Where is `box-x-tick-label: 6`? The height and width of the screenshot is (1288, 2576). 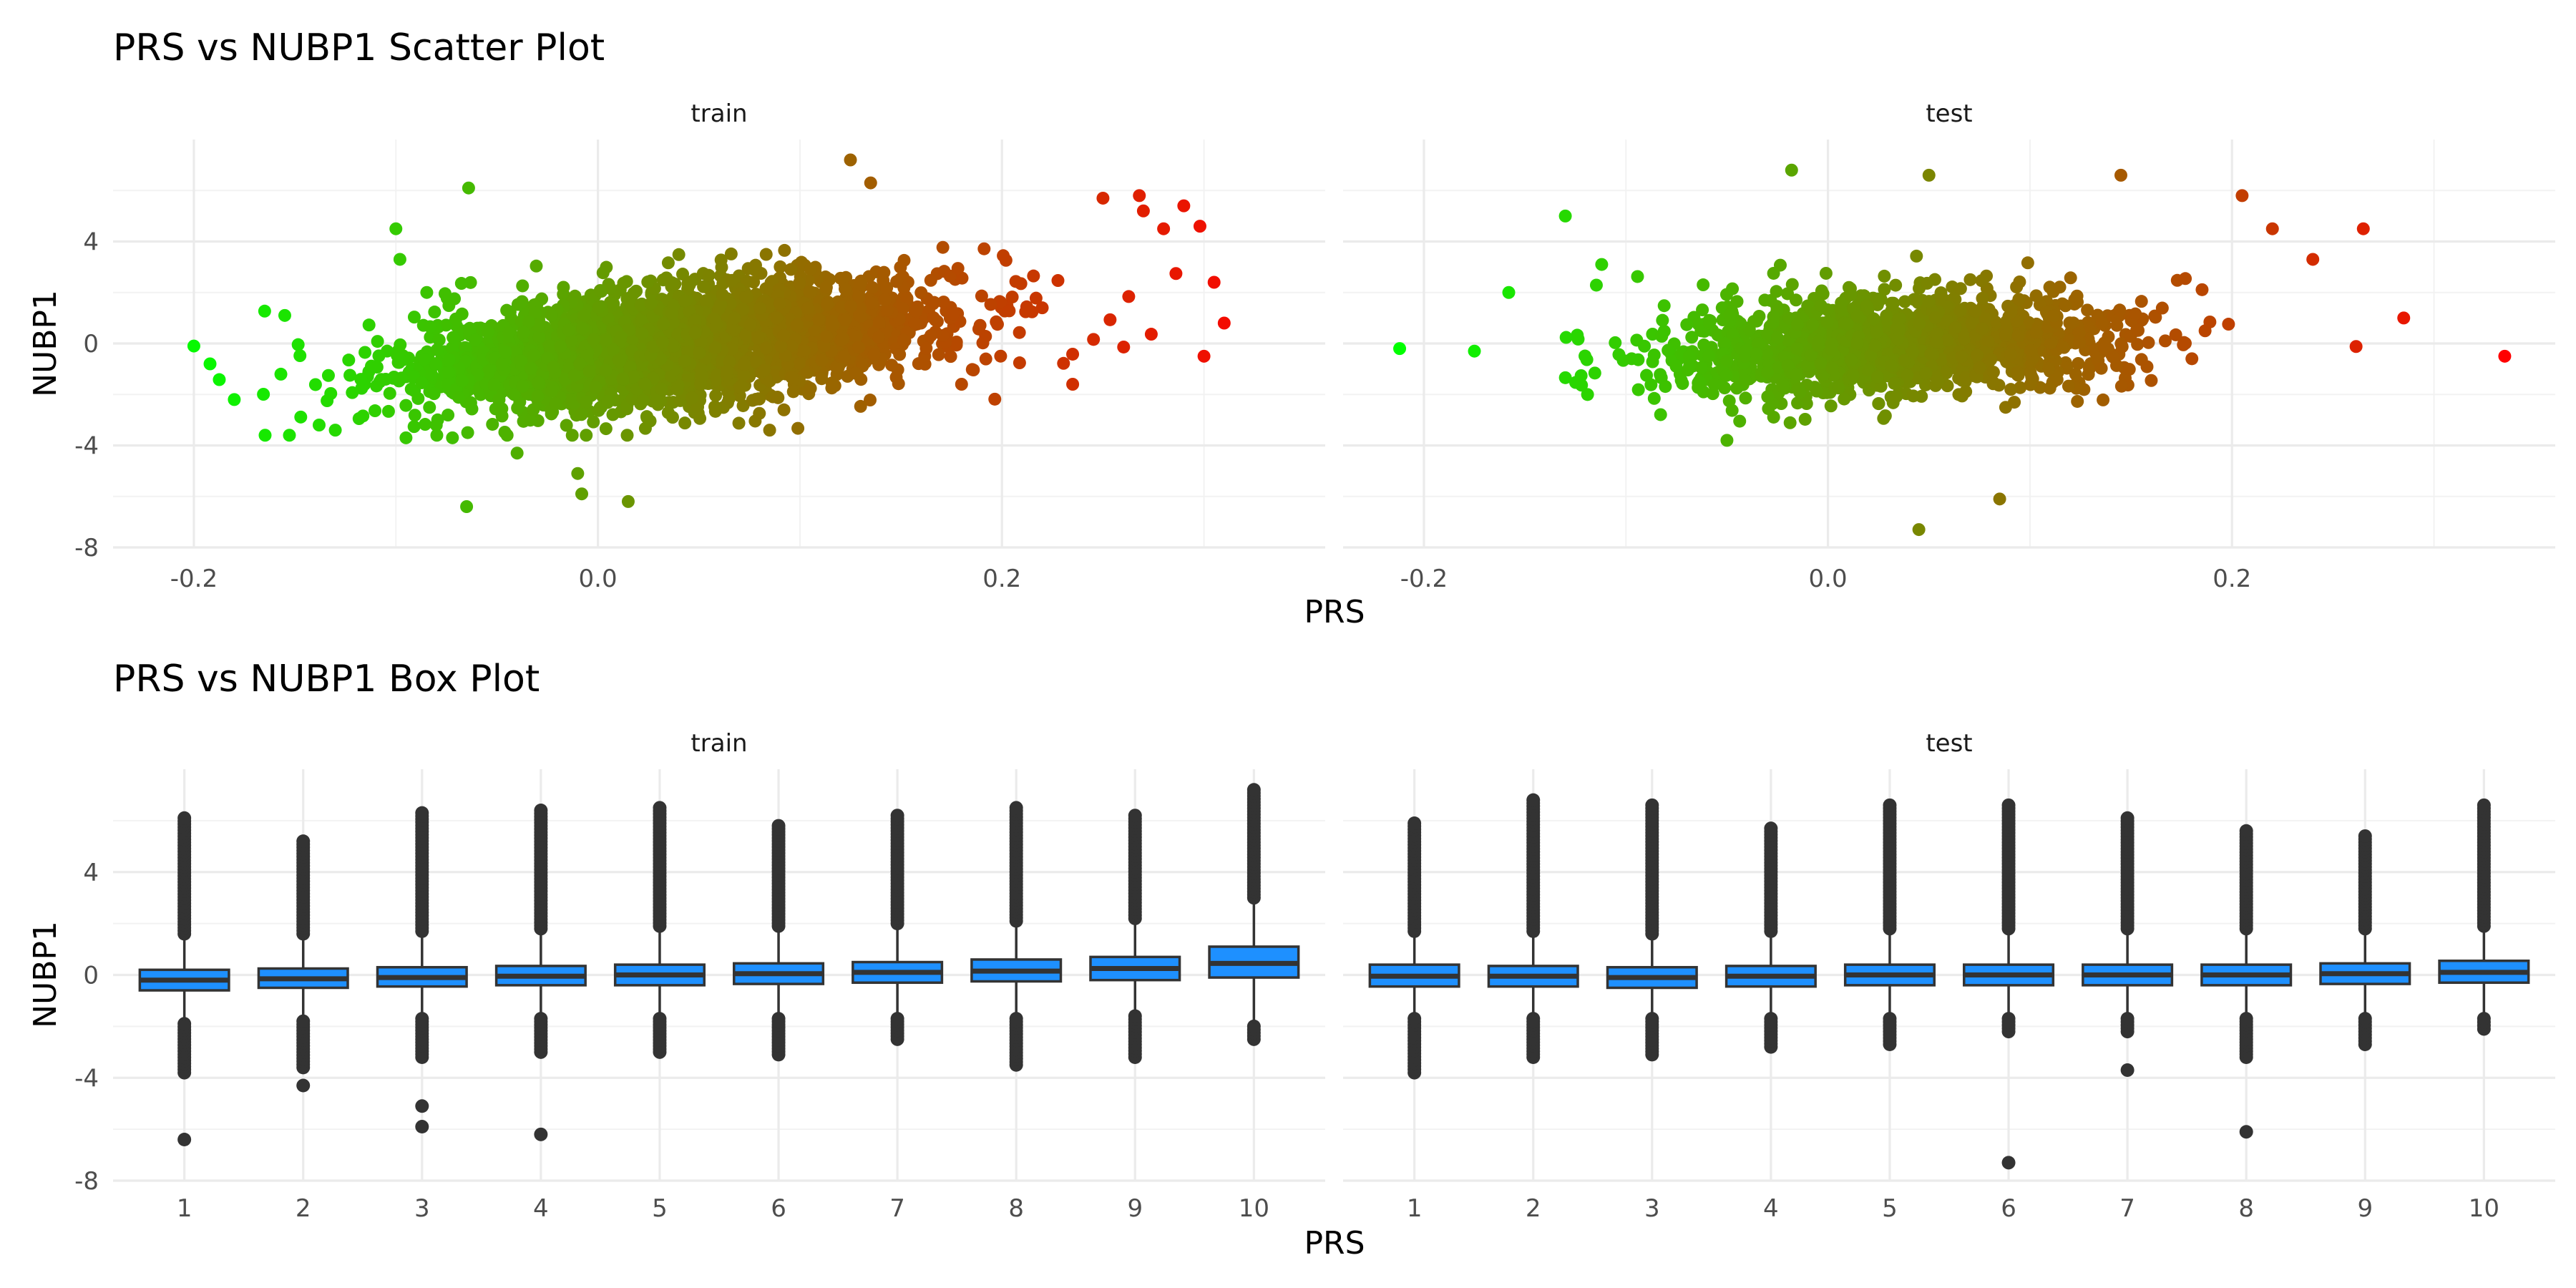
box-x-tick-label: 6 is located at coordinates (778, 1208).